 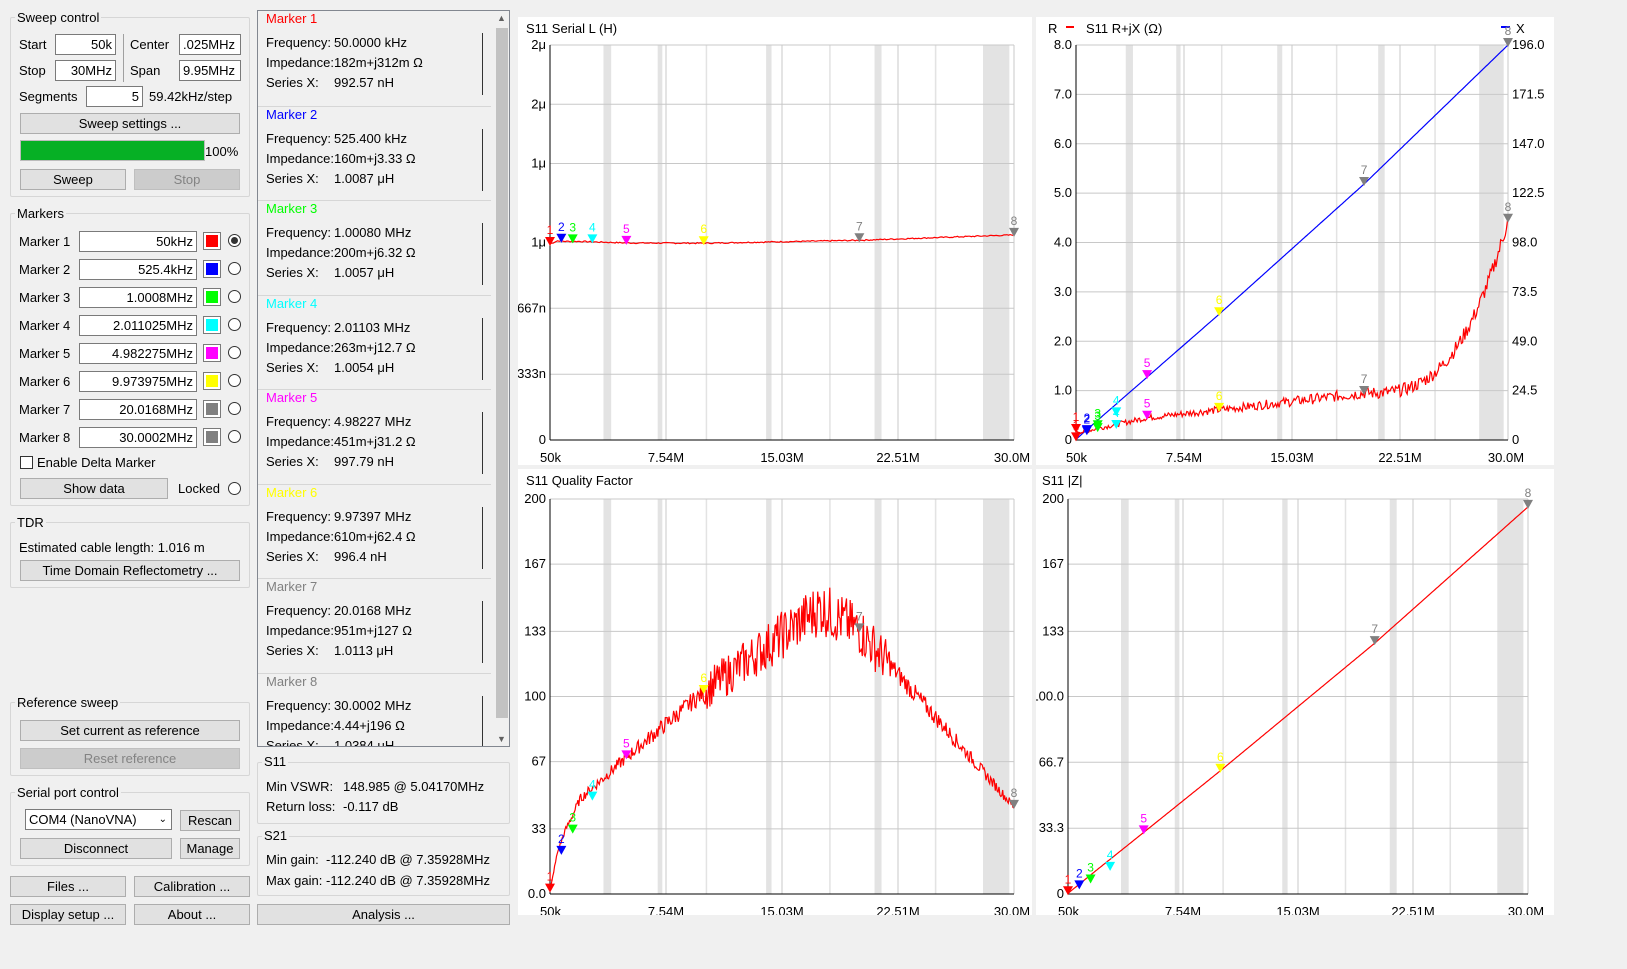 What do you see at coordinates (138, 409) in the screenshot?
I see `marker-frequency-input: 20.0168MHz` at bounding box center [138, 409].